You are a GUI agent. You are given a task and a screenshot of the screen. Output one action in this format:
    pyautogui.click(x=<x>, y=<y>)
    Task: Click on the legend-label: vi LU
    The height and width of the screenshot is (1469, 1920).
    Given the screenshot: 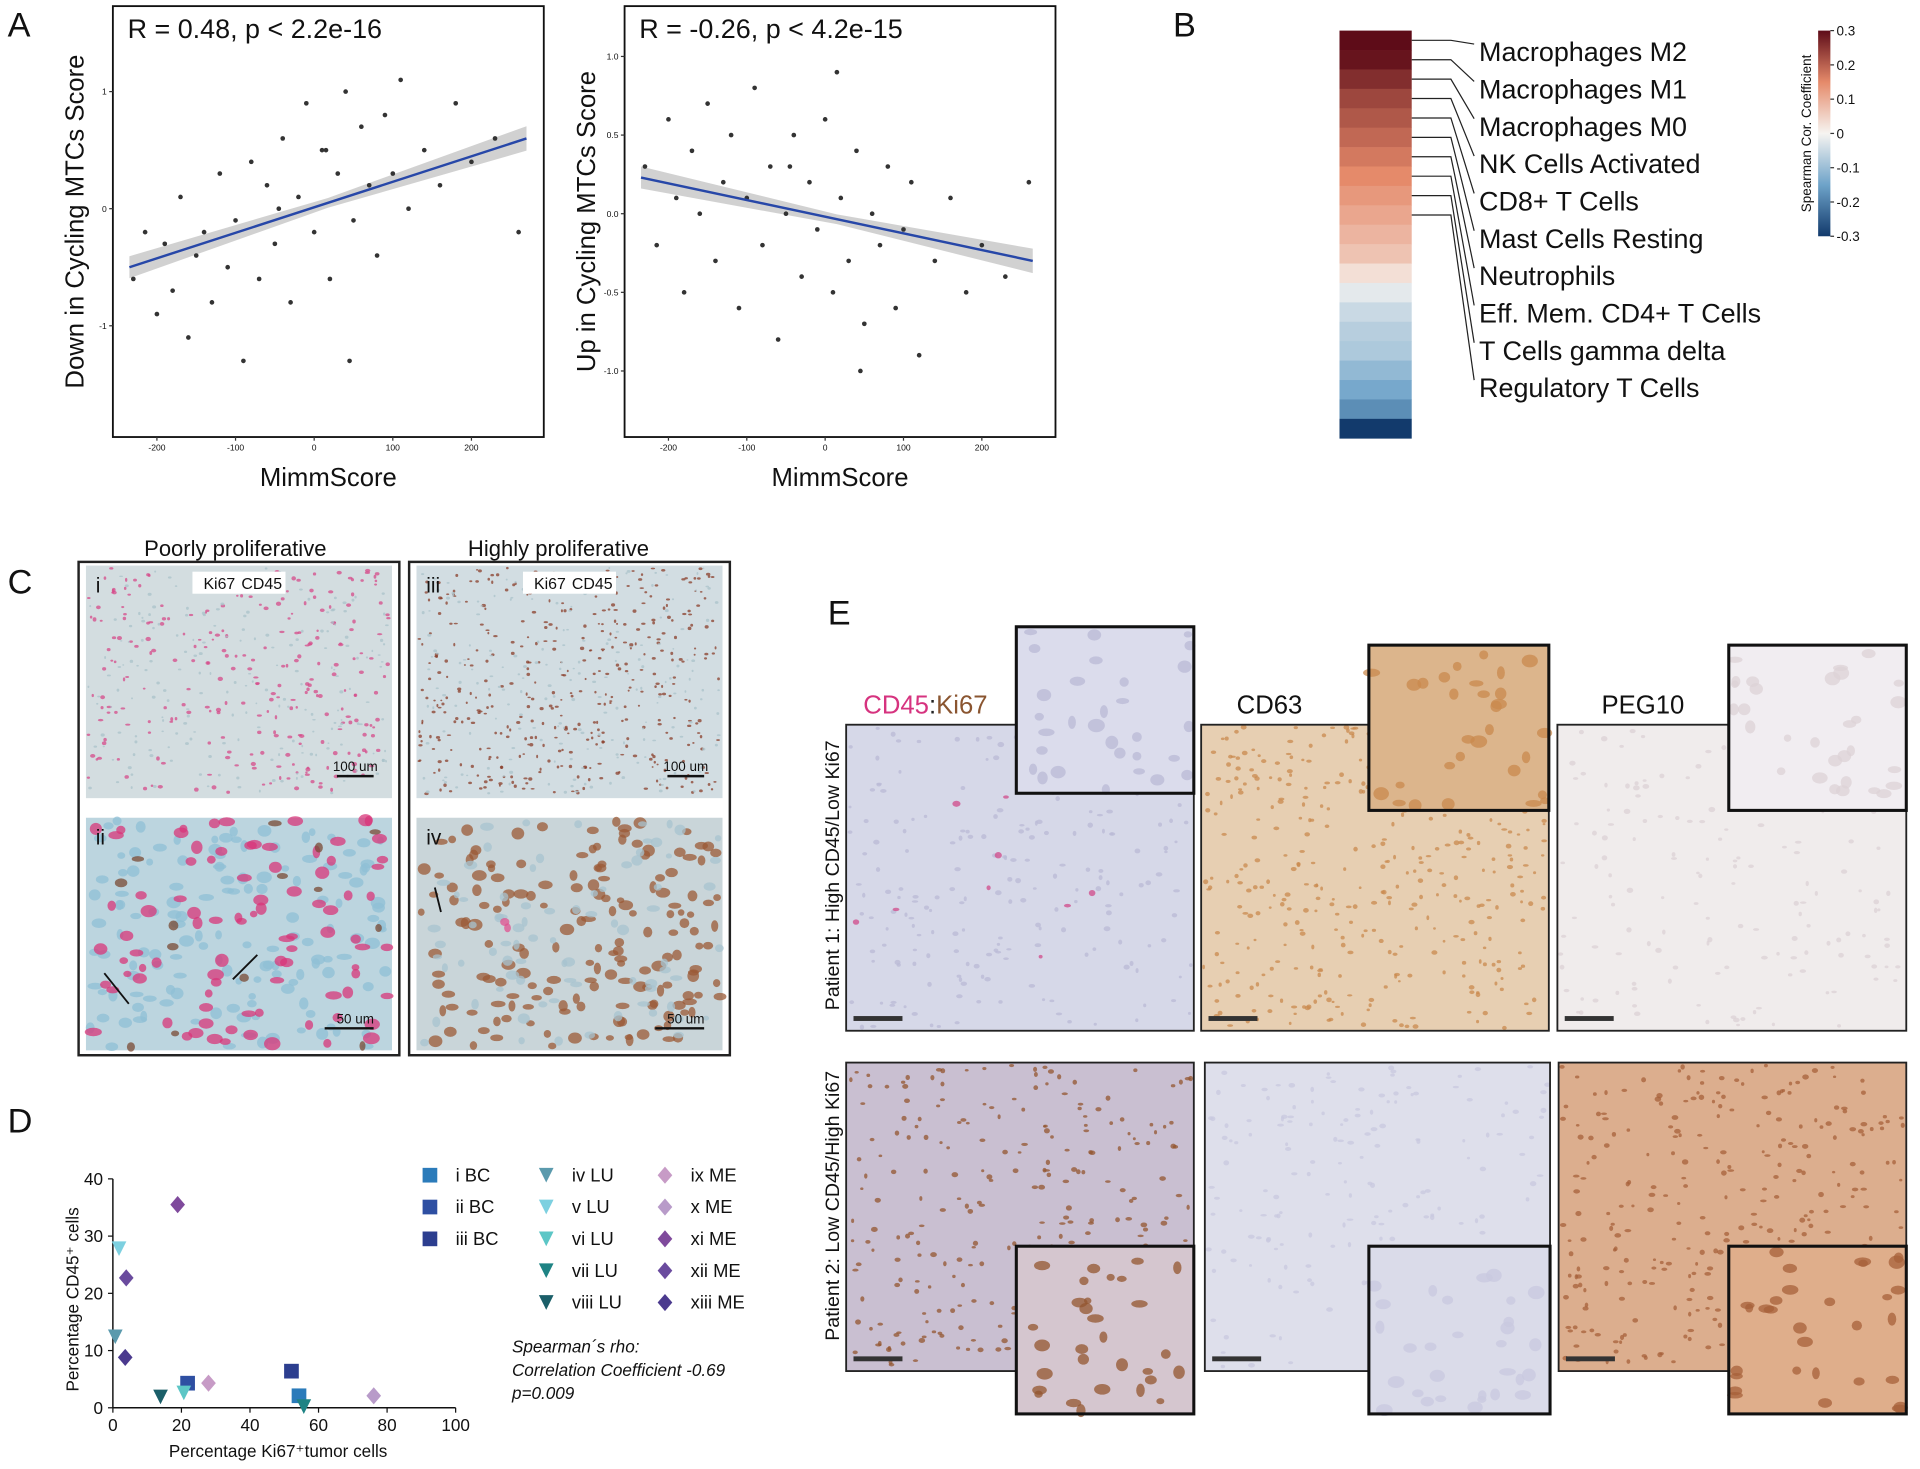 What is the action you would take?
    pyautogui.click(x=593, y=1238)
    